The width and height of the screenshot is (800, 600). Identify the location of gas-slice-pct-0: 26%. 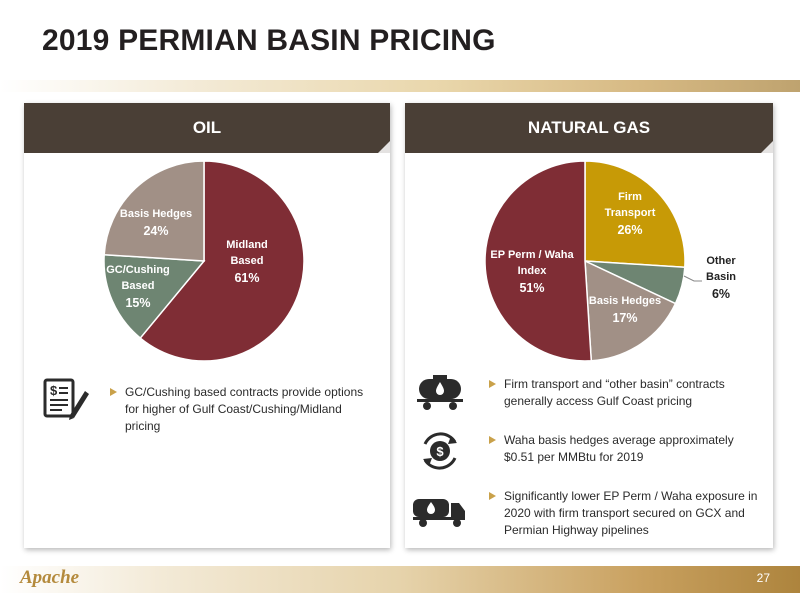
(629, 230).